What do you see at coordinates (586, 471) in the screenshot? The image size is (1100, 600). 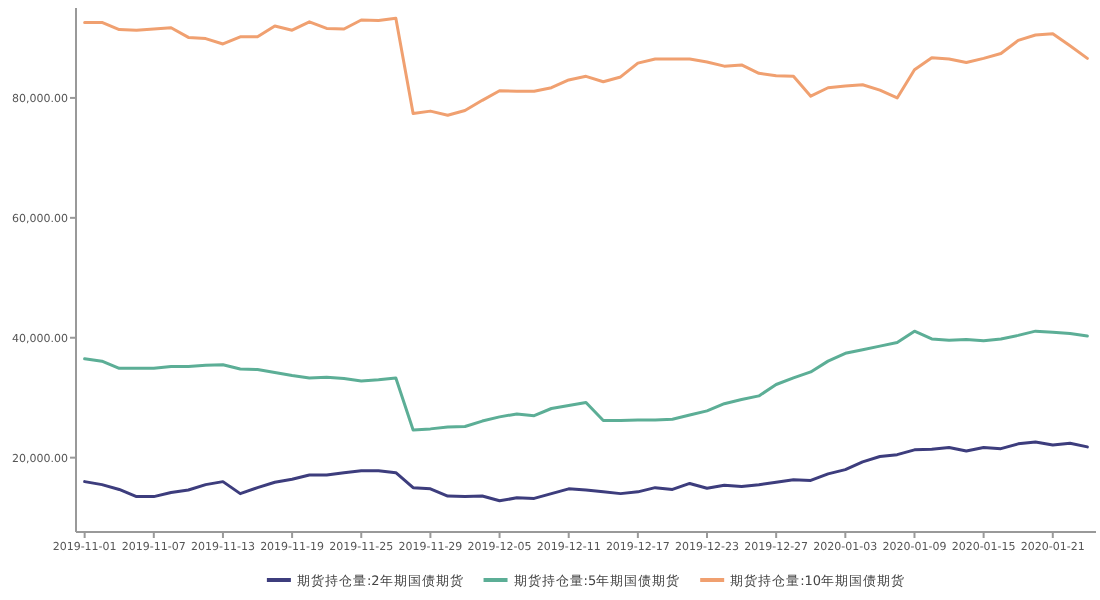 I see `line-series` at bounding box center [586, 471].